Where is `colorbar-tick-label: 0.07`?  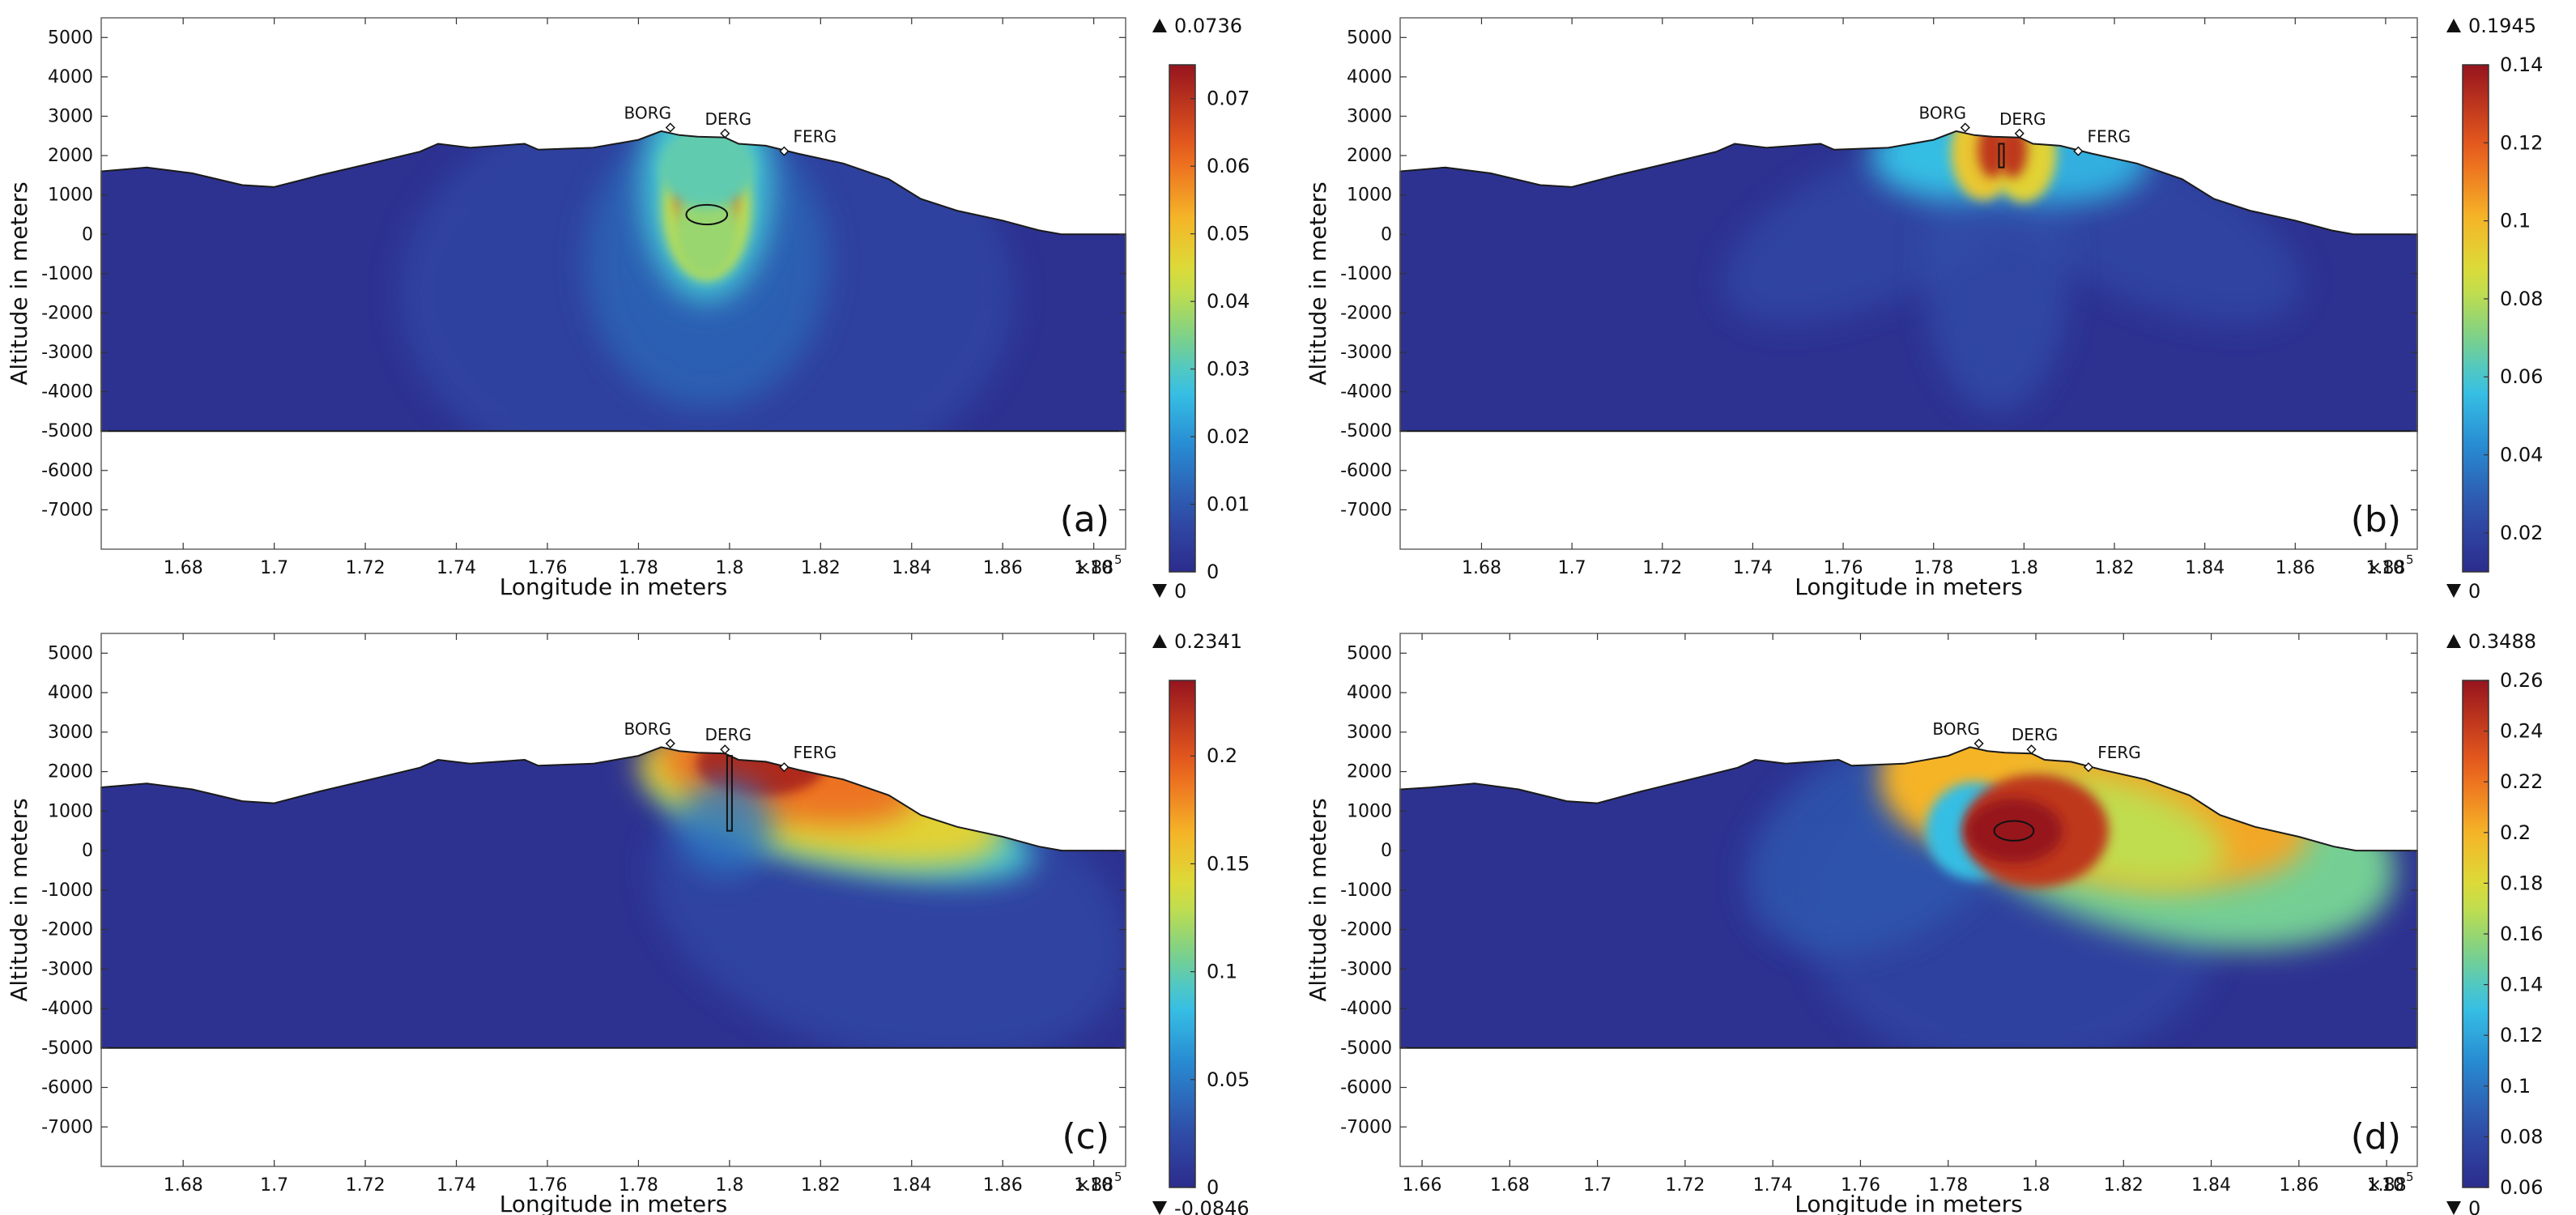
colorbar-tick-label: 0.07 is located at coordinates (1228, 98).